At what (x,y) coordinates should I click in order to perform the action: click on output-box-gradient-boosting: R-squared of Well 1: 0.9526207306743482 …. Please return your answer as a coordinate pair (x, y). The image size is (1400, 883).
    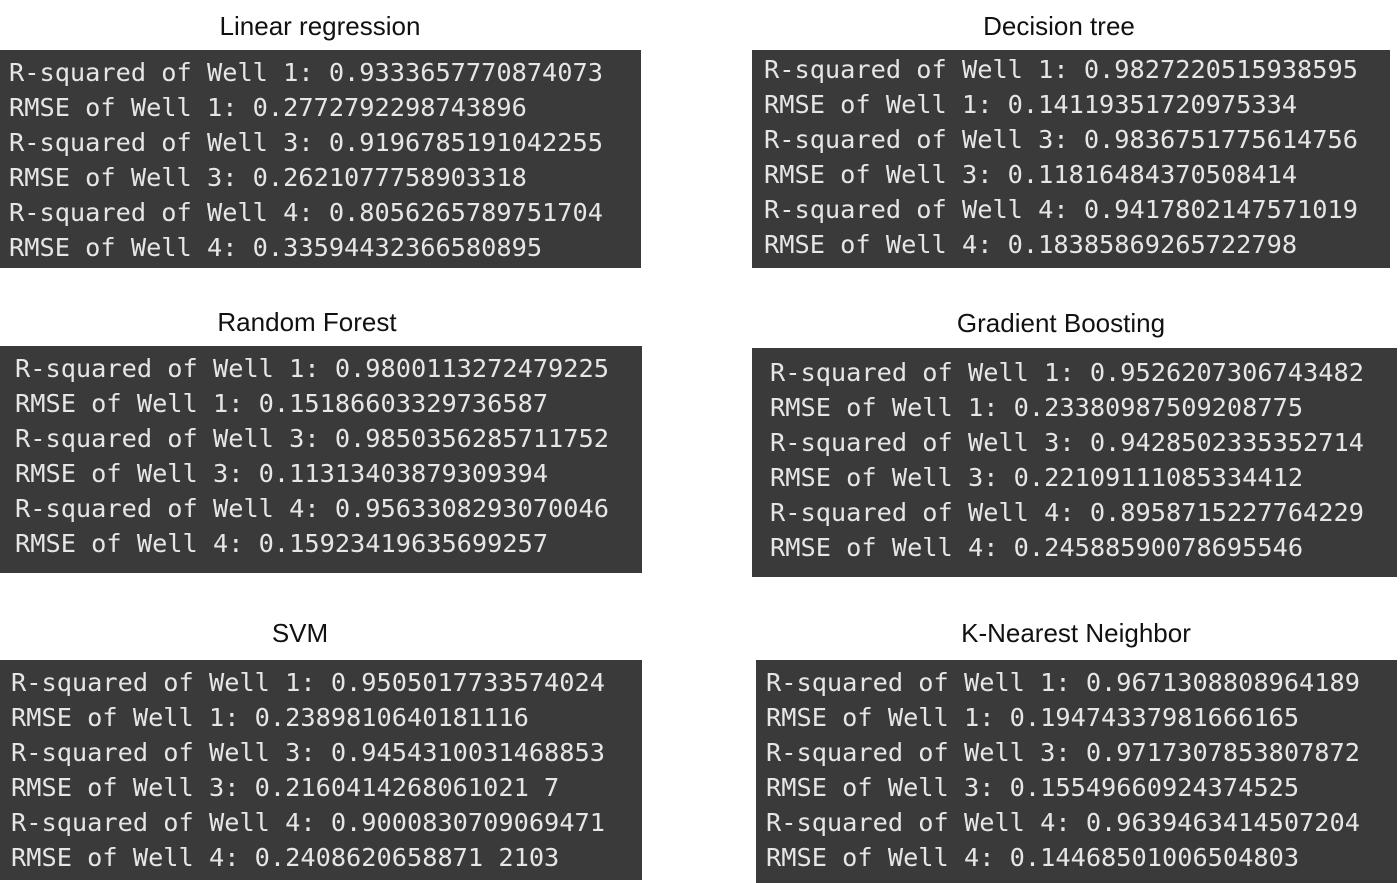
    Looking at the image, I should click on (1074, 462).